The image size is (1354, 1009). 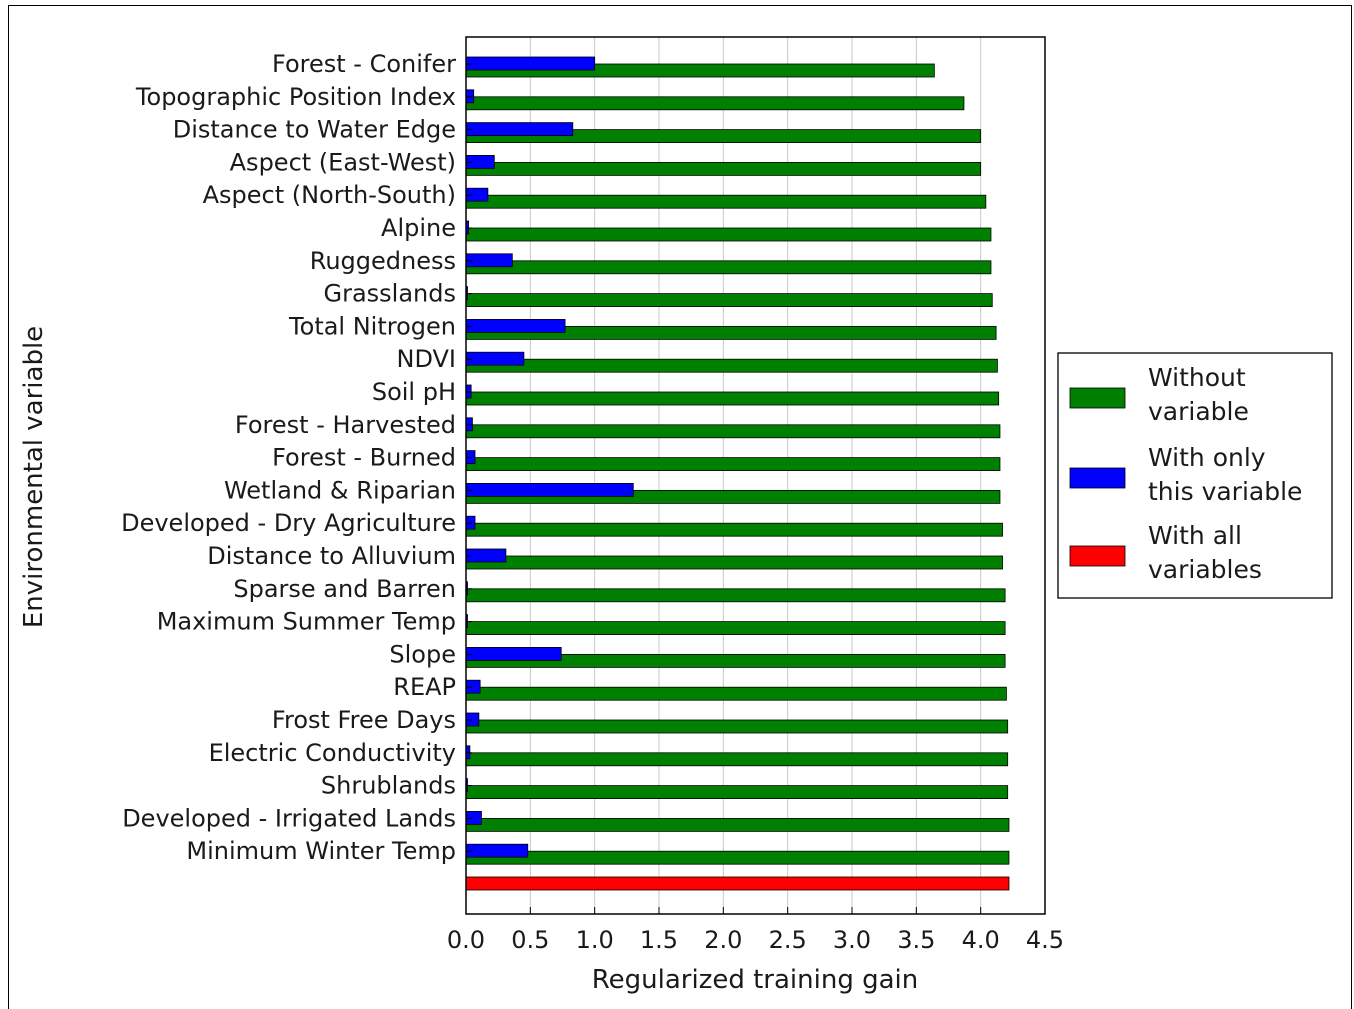 I want to click on x-axis-label: Regularized training gain, so click(x=755, y=980).